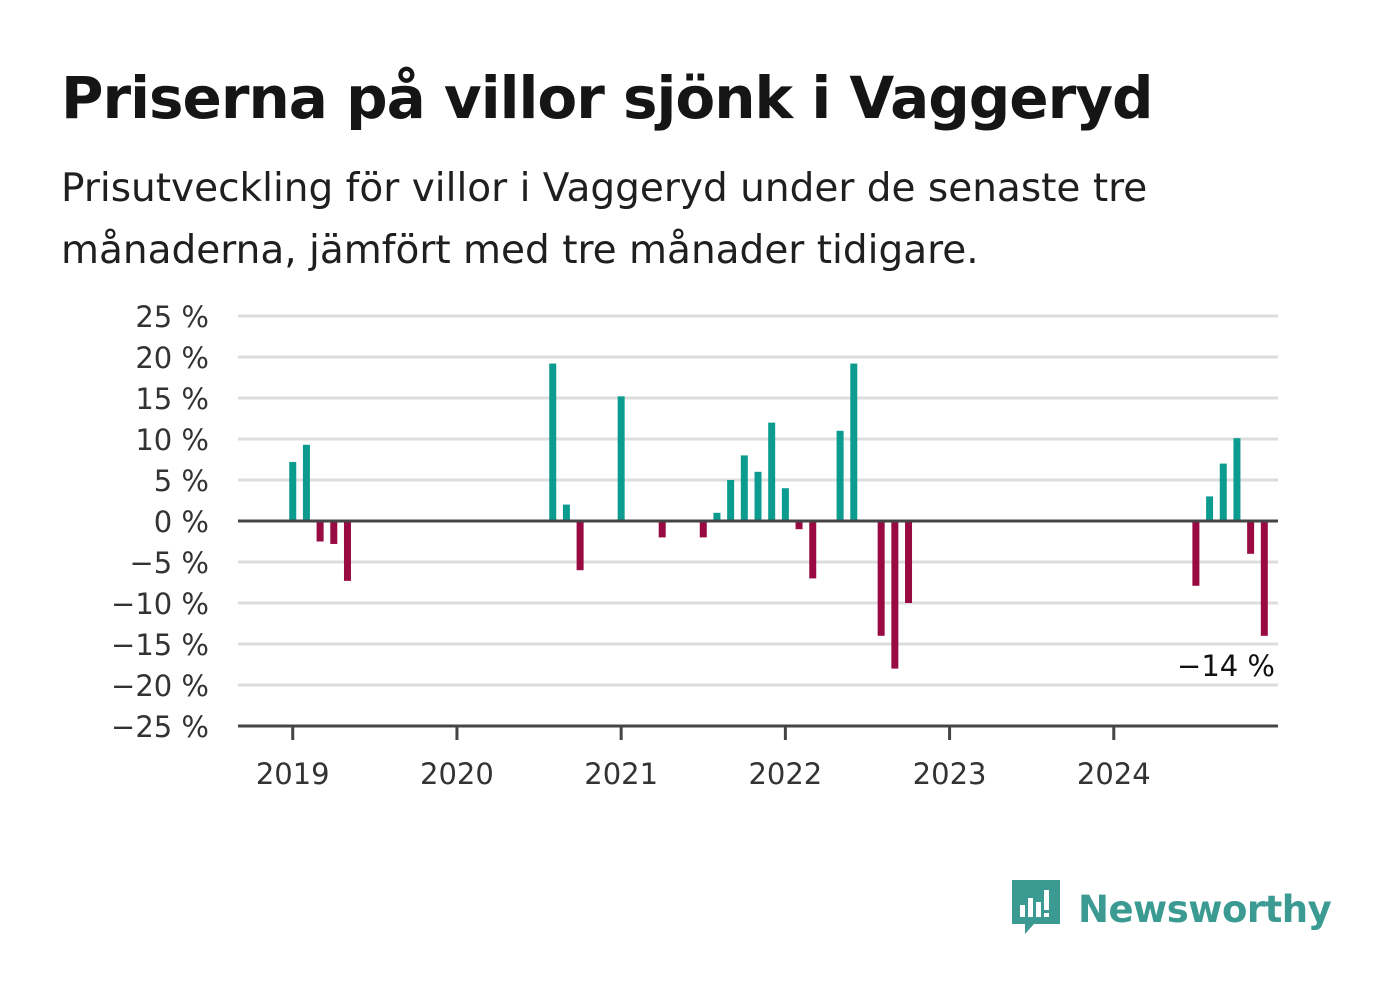 This screenshot has height=999, width=1382. I want to click on newsworthy-chart-logo-icon, so click(1036, 907).